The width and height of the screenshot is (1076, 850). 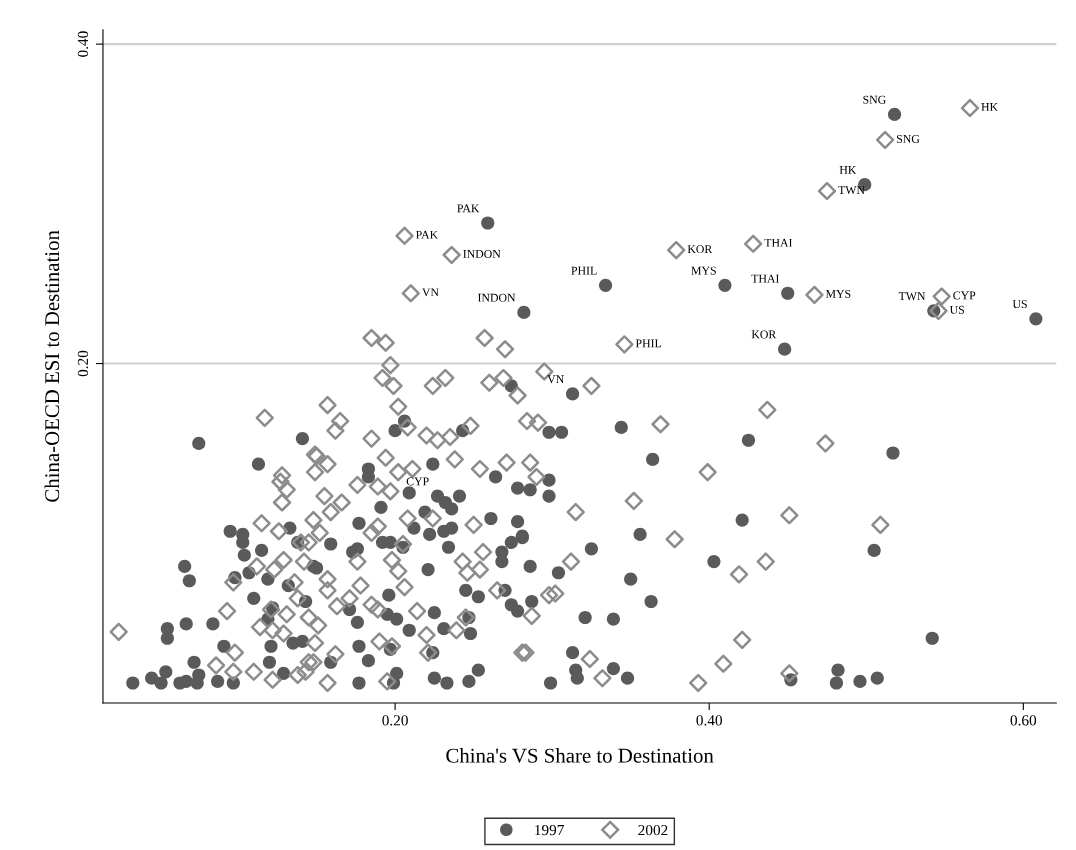 What do you see at coordinates (52, 366) in the screenshot?
I see `y-axis-title: China-OECD ESI to Destination` at bounding box center [52, 366].